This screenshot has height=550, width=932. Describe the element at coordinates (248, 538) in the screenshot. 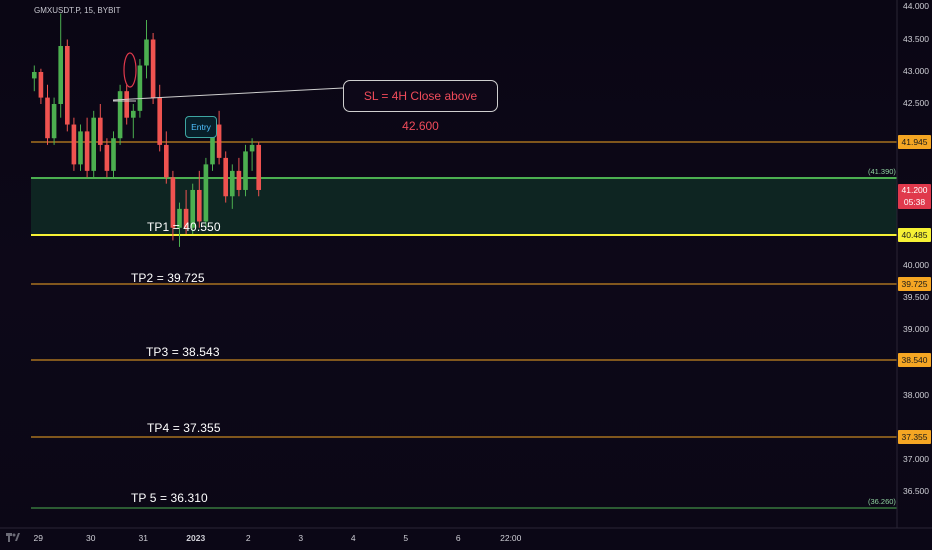

I see `x-tick-label: 2` at that location.